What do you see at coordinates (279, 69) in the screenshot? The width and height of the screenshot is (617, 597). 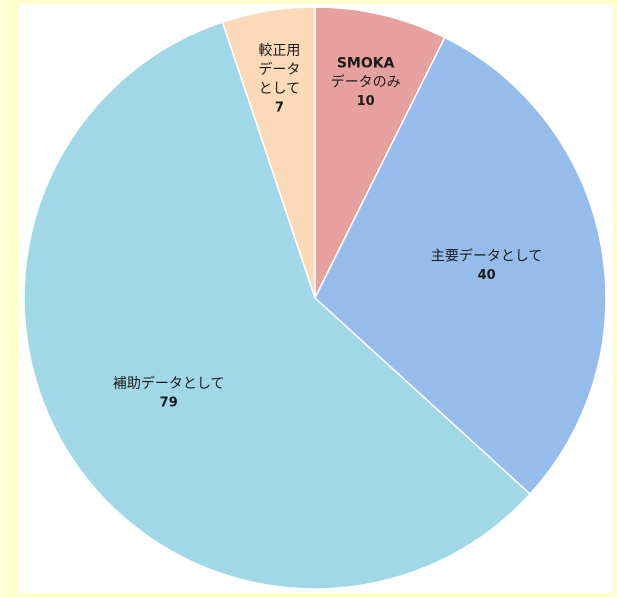 I see `category-label: データ` at bounding box center [279, 69].